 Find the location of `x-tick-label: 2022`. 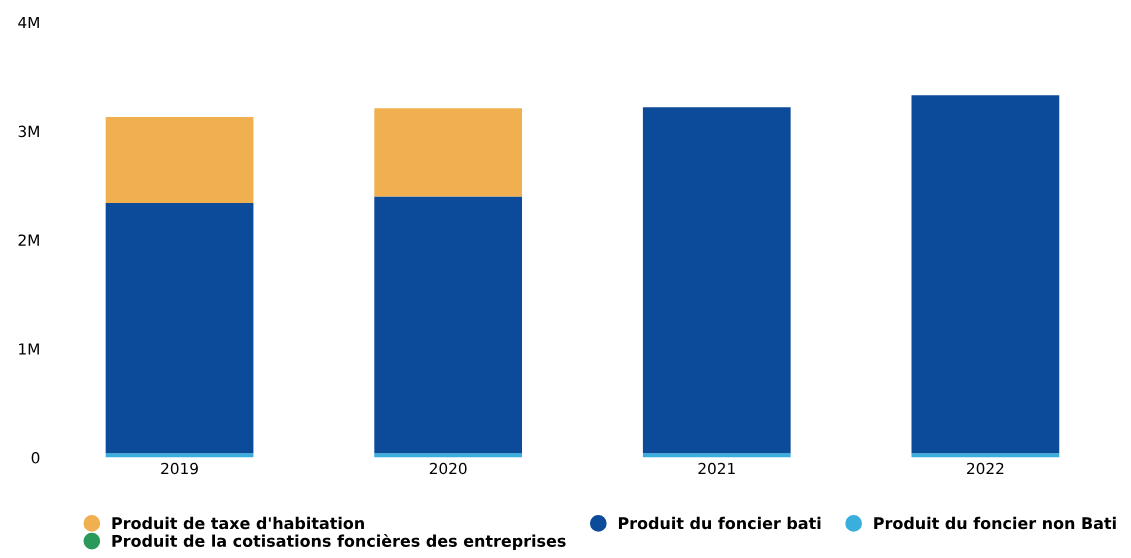

x-tick-label: 2022 is located at coordinates (985, 468).